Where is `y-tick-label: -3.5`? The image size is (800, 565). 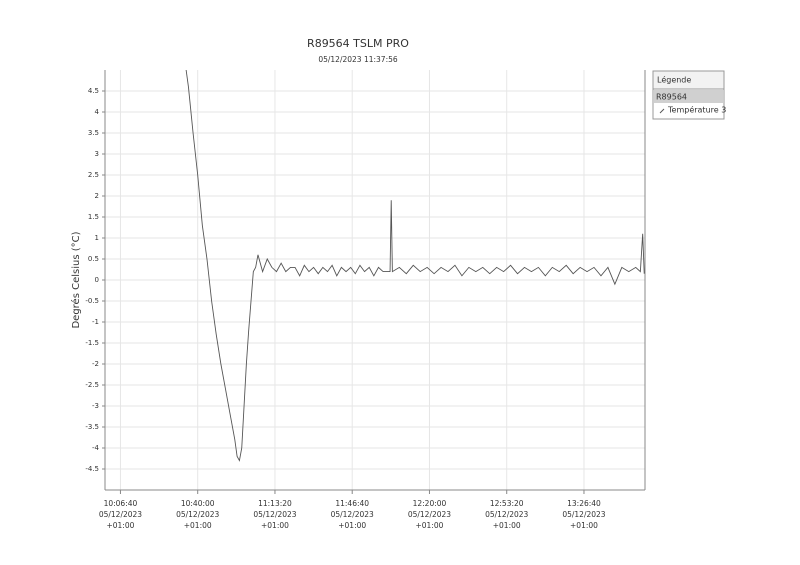
y-tick-label: -3.5 is located at coordinates (92, 427).